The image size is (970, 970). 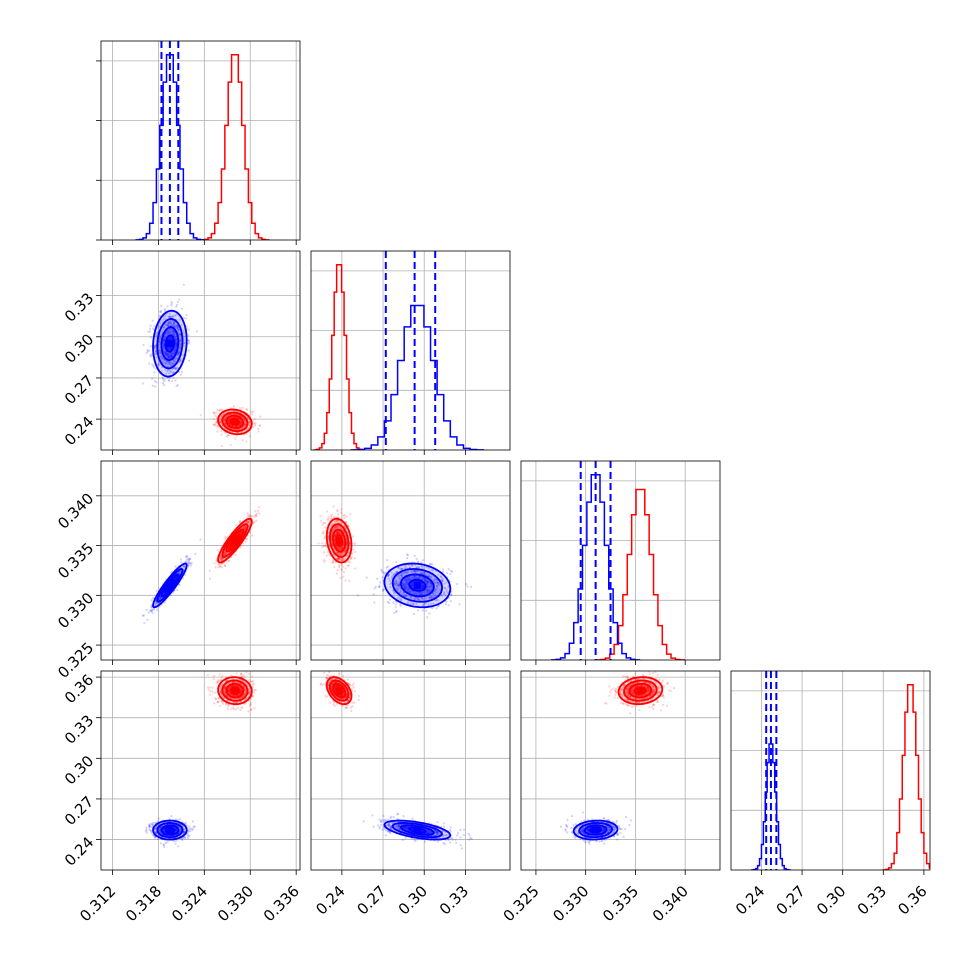 What do you see at coordinates (235, 422) in the screenshot?
I see `contour-red` at bounding box center [235, 422].